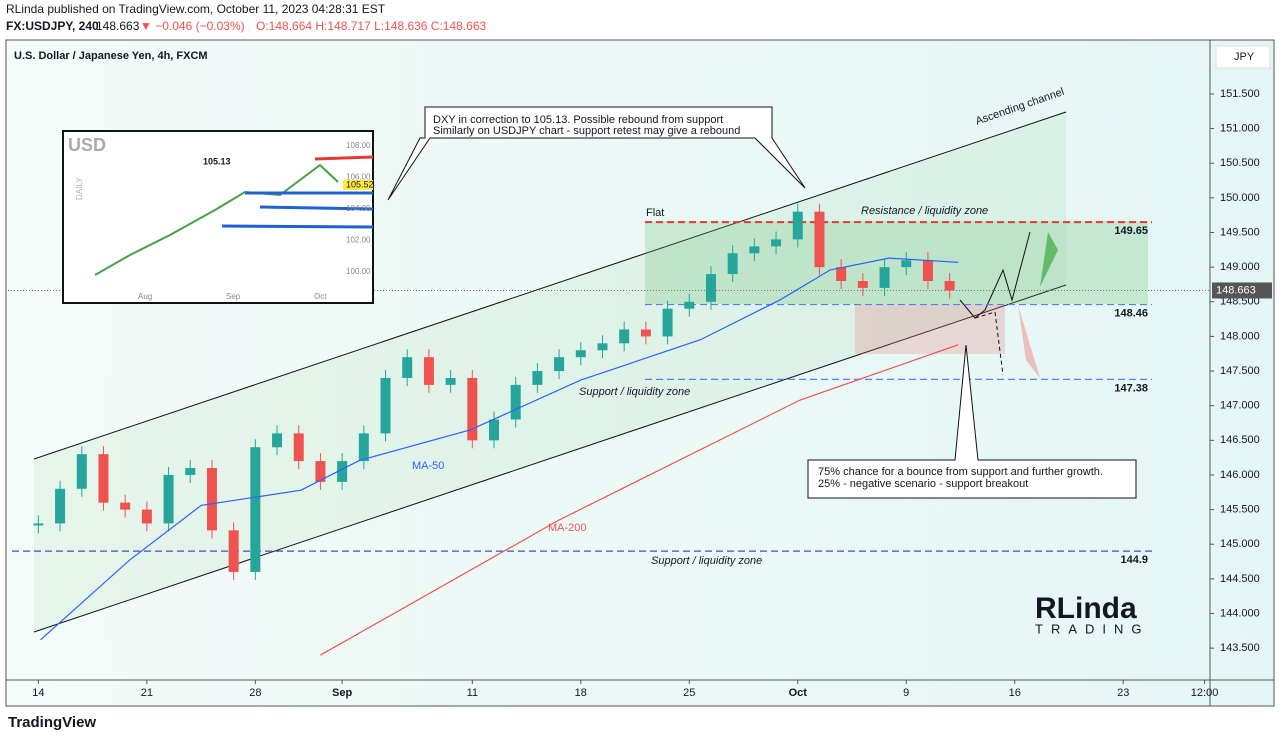 The height and width of the screenshot is (745, 1280). What do you see at coordinates (52, 26) in the screenshot?
I see `symbol: FX:USDJPY, 240` at bounding box center [52, 26].